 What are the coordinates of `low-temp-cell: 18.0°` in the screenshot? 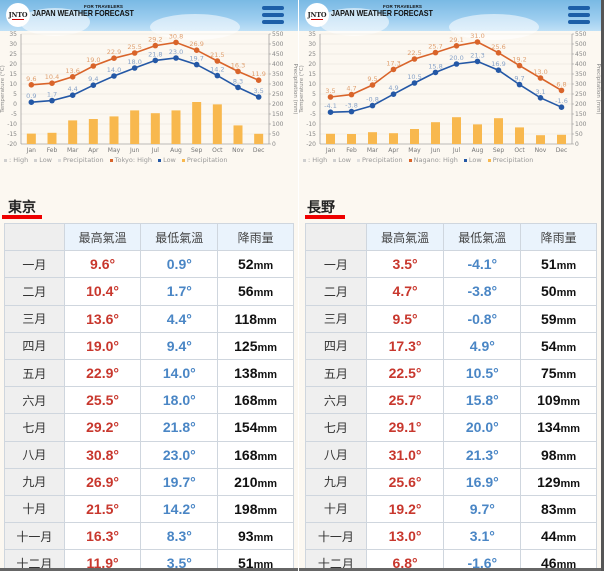 It's located at (179, 400).